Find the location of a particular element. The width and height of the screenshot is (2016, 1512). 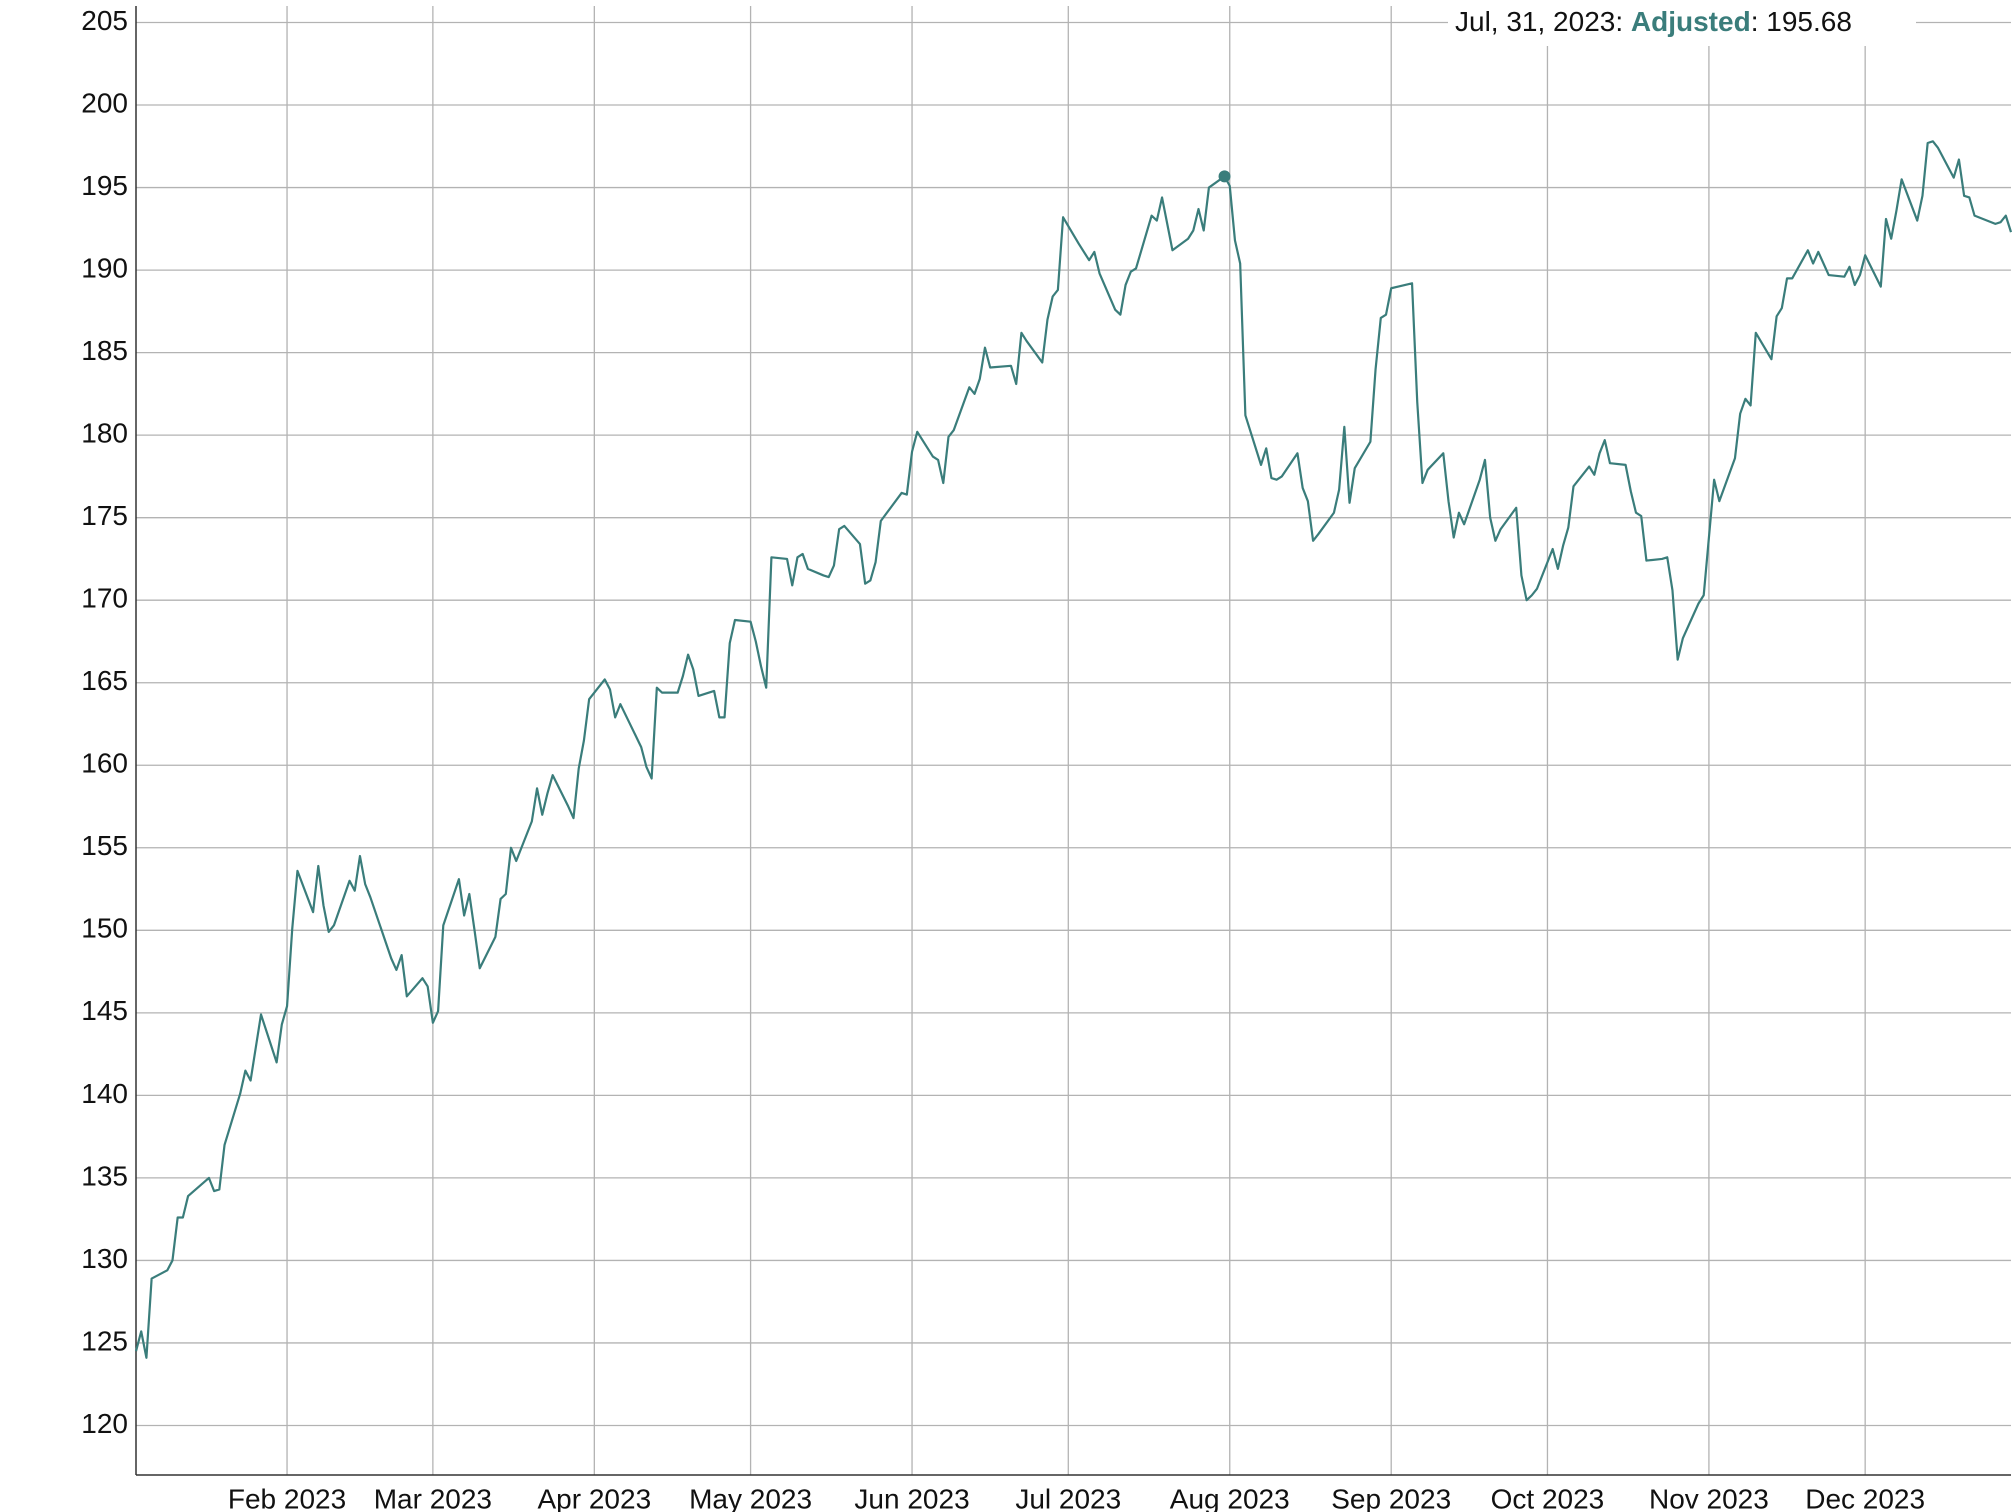

y-tick-label: 145 is located at coordinates (104, 1010).